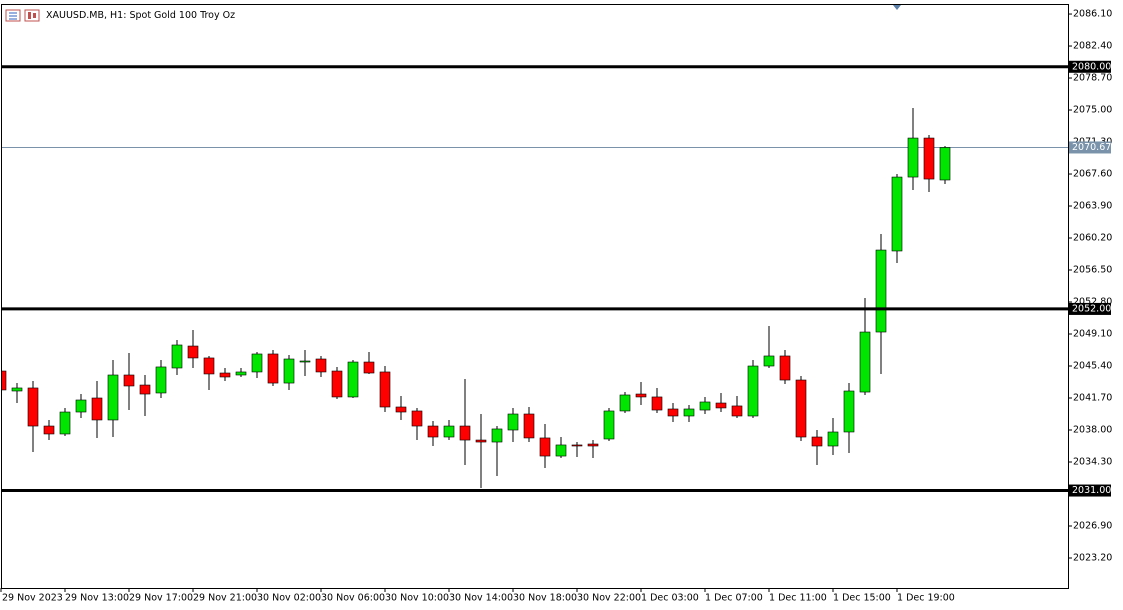 The width and height of the screenshot is (1123, 610). What do you see at coordinates (353, 598) in the screenshot?
I see `x-tick-label: 30 Nov 06:00` at bounding box center [353, 598].